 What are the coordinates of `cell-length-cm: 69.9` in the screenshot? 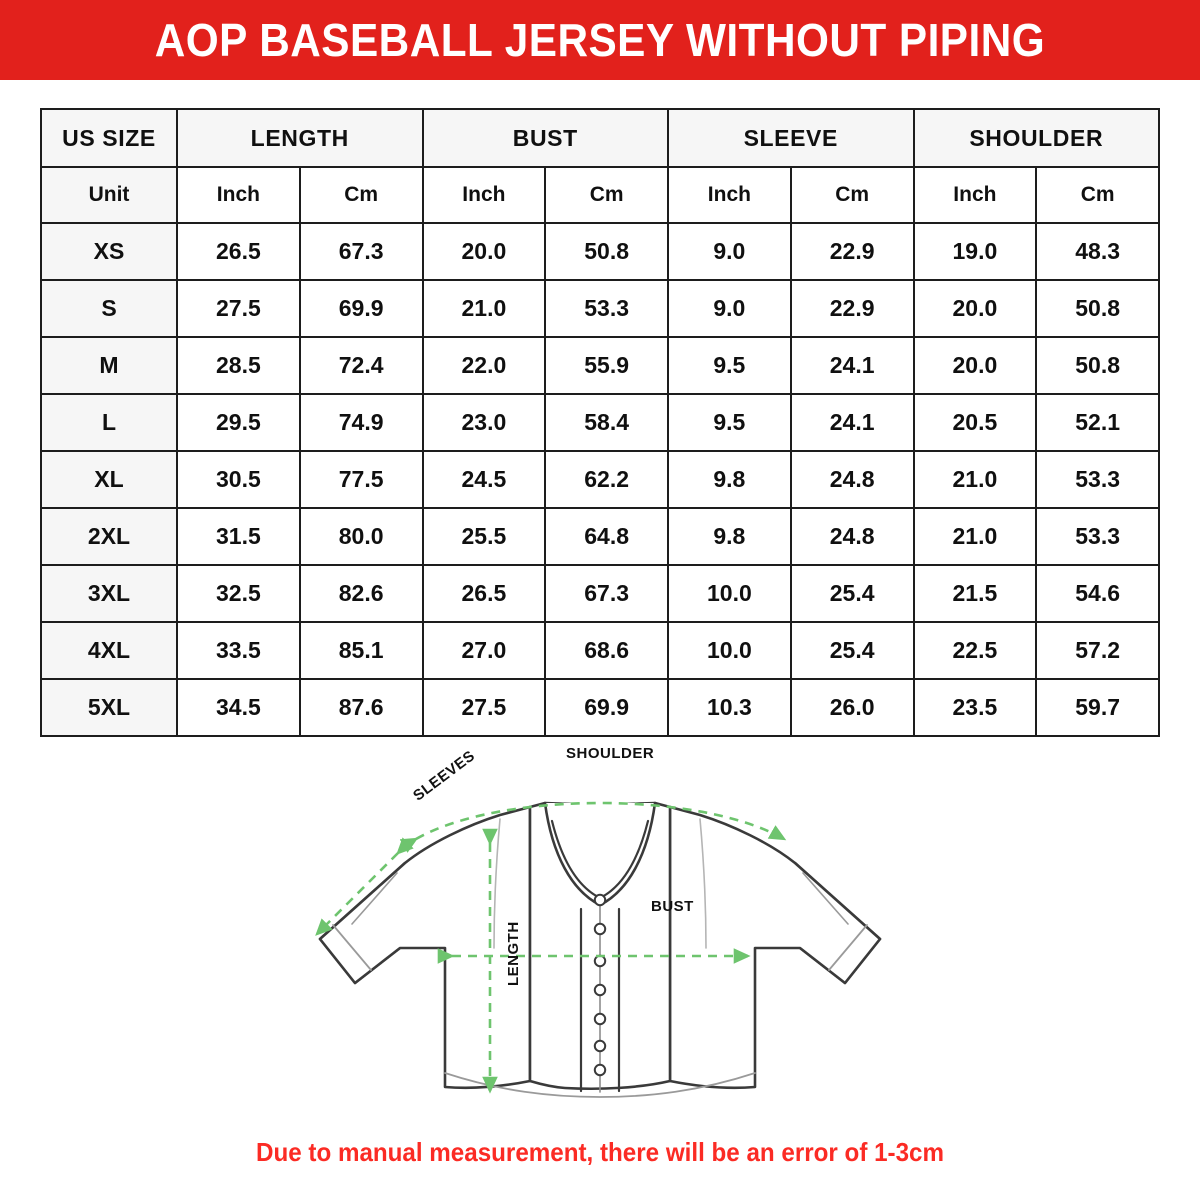 It's located at (361, 308).